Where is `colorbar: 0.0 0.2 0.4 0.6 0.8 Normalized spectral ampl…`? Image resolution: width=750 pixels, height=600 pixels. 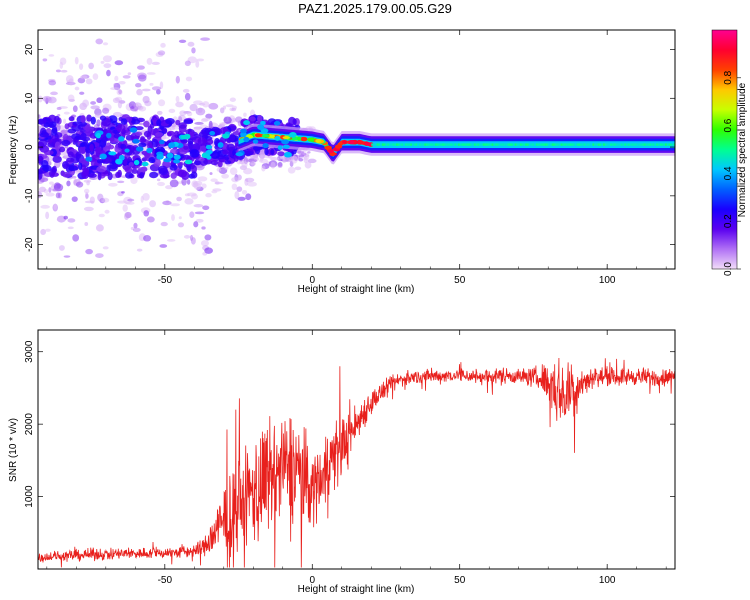 colorbar: 0.0 0.2 0.4 0.6 0.8 Normalized spectral ampl… is located at coordinates (729, 152).